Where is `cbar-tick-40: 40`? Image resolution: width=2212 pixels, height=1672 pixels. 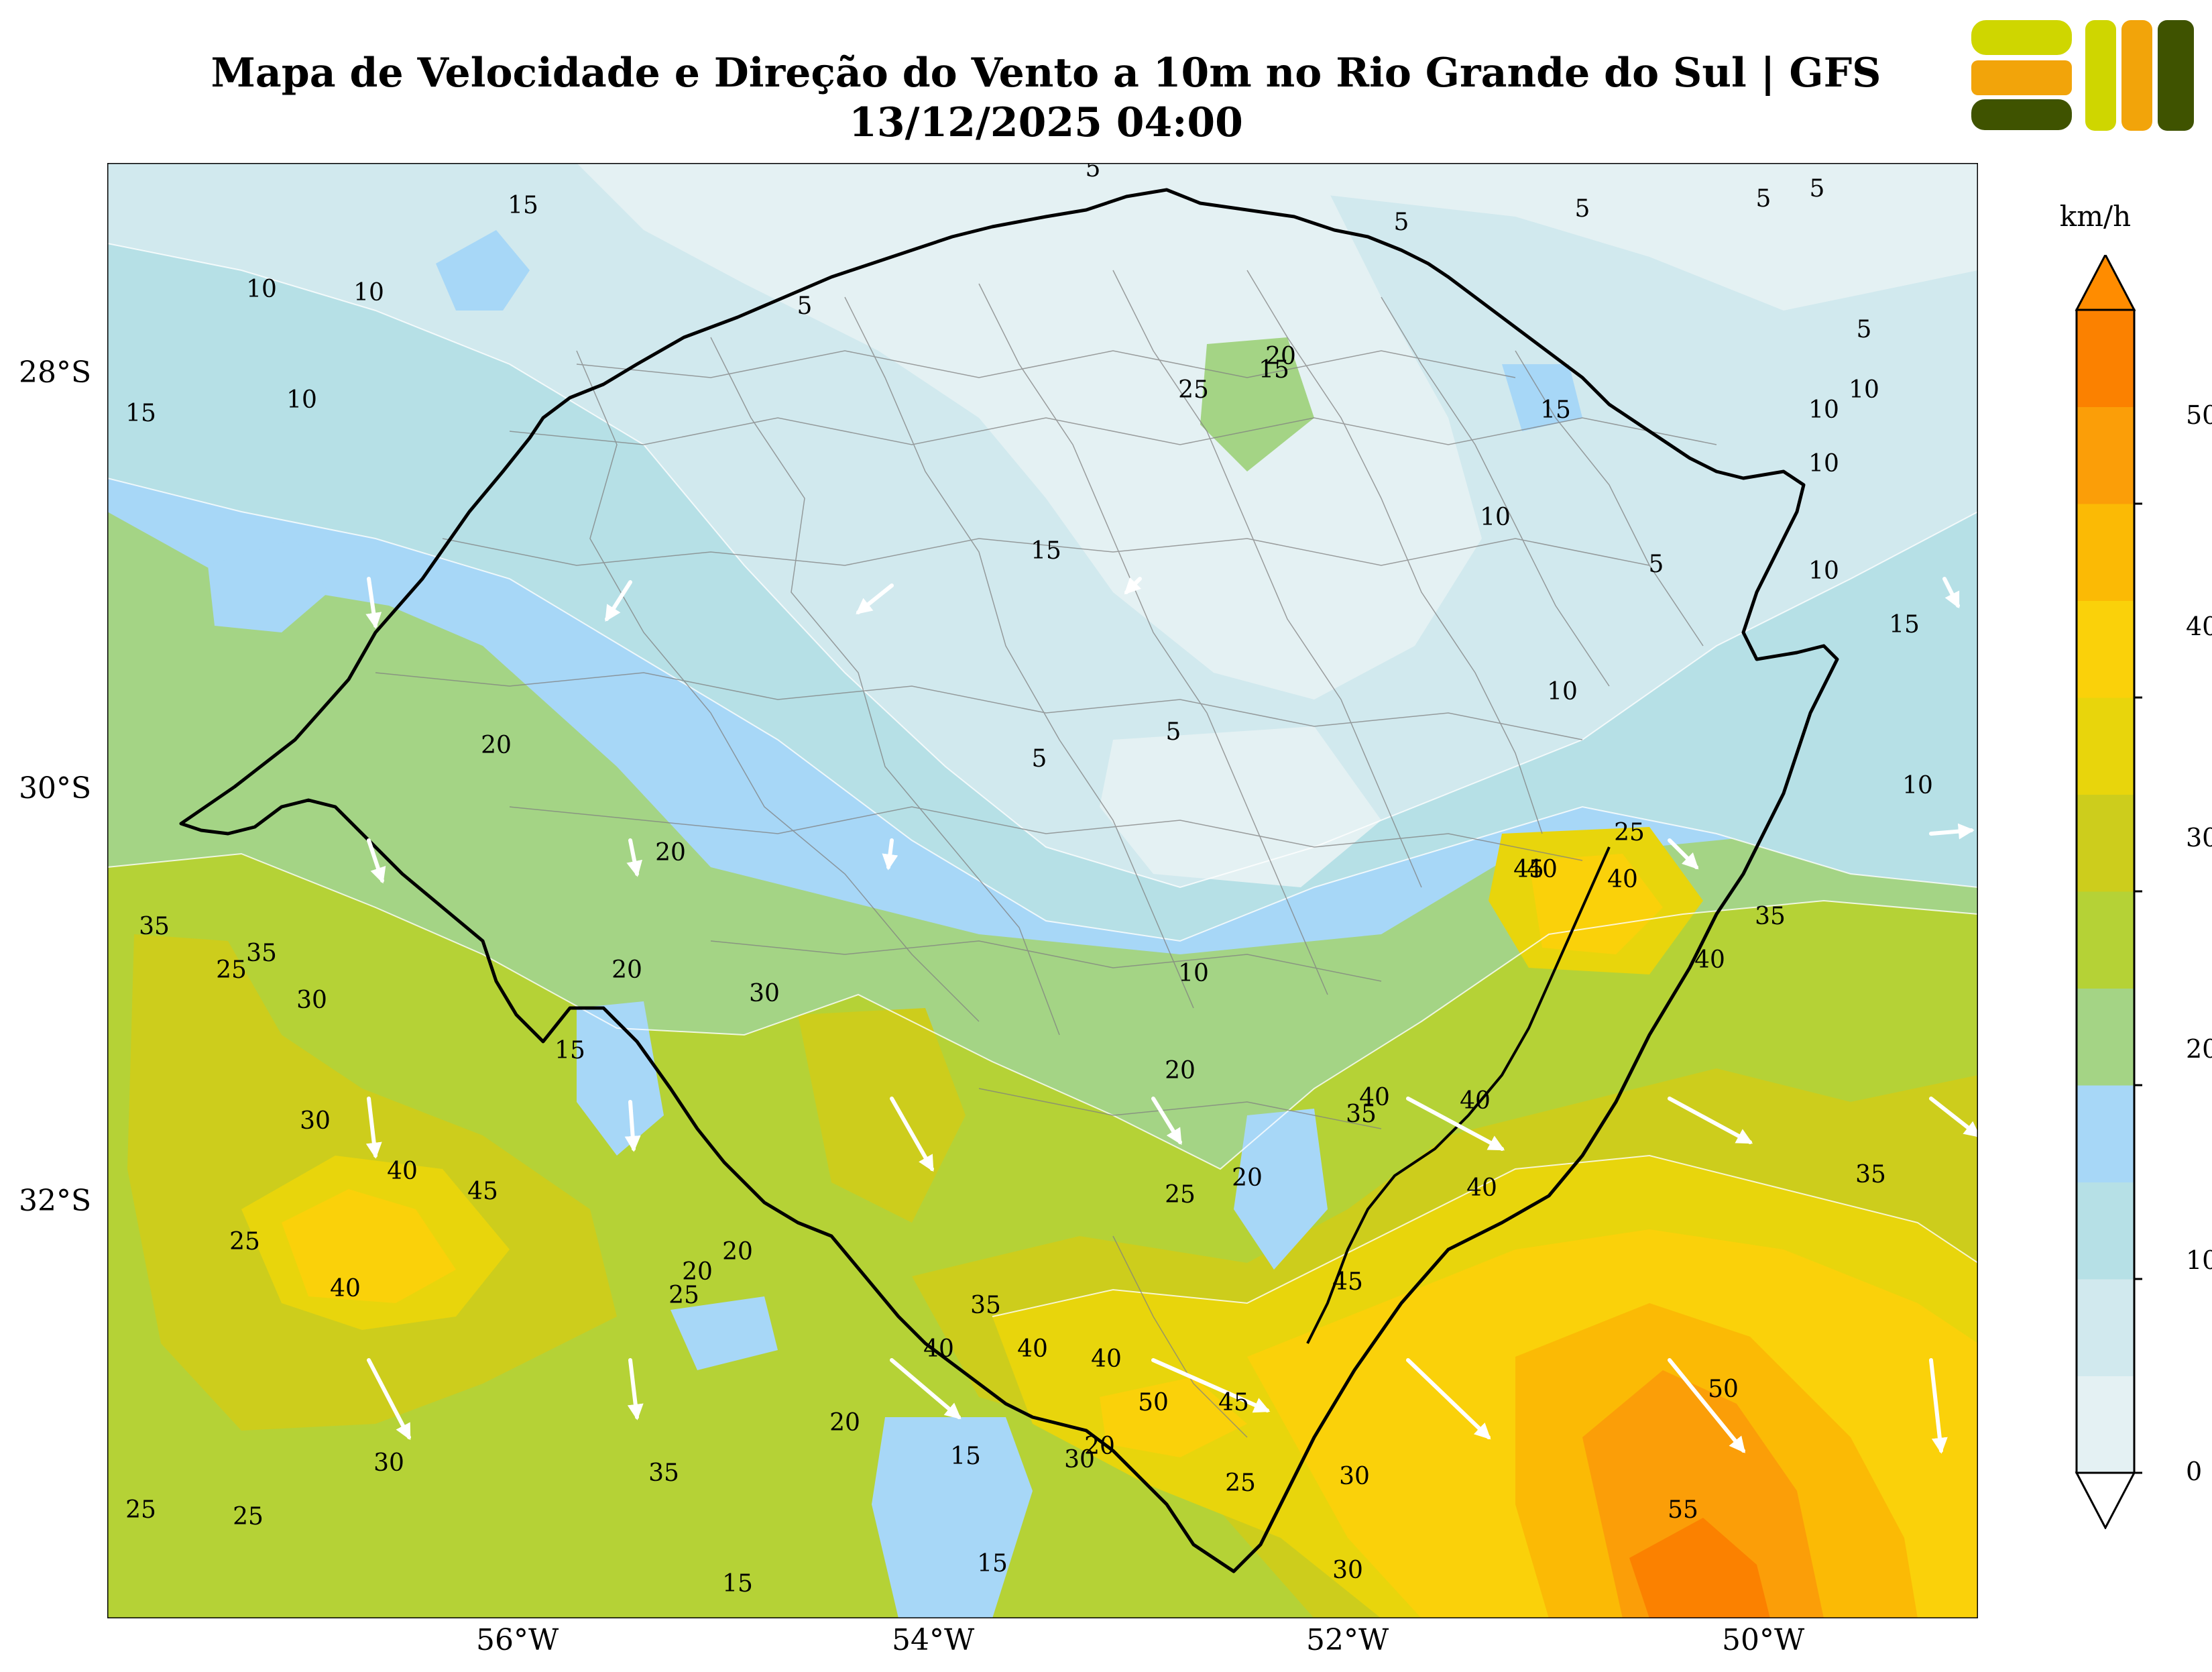 cbar-tick-40: 40 is located at coordinates (2199, 626).